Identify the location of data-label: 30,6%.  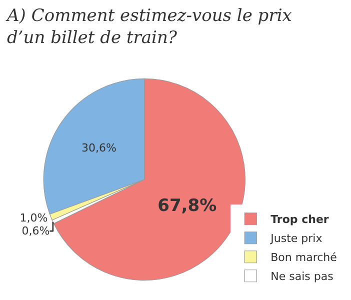
(99, 147).